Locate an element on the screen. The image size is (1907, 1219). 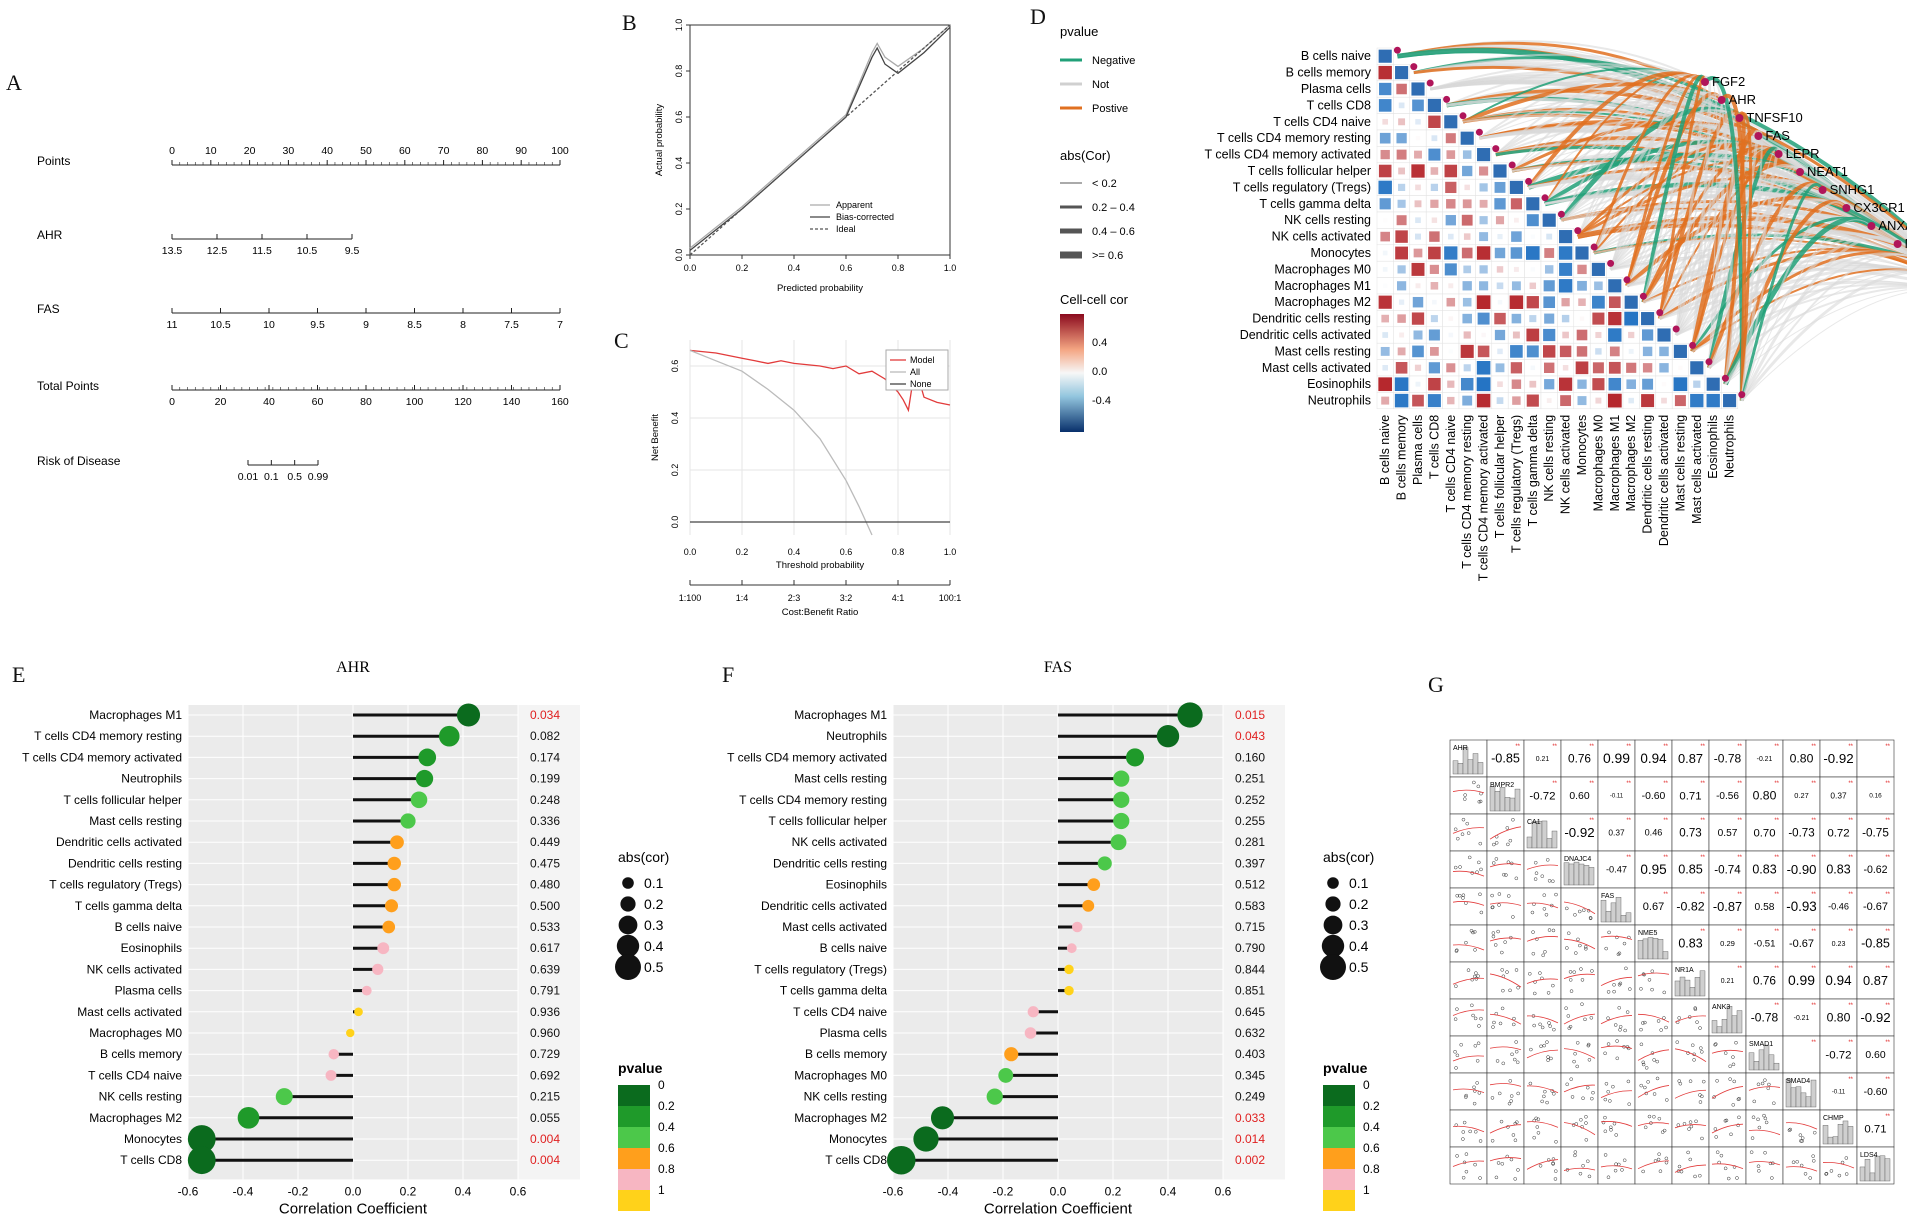
column-label: Mast cells resting is located at coordinates (1680, 463).